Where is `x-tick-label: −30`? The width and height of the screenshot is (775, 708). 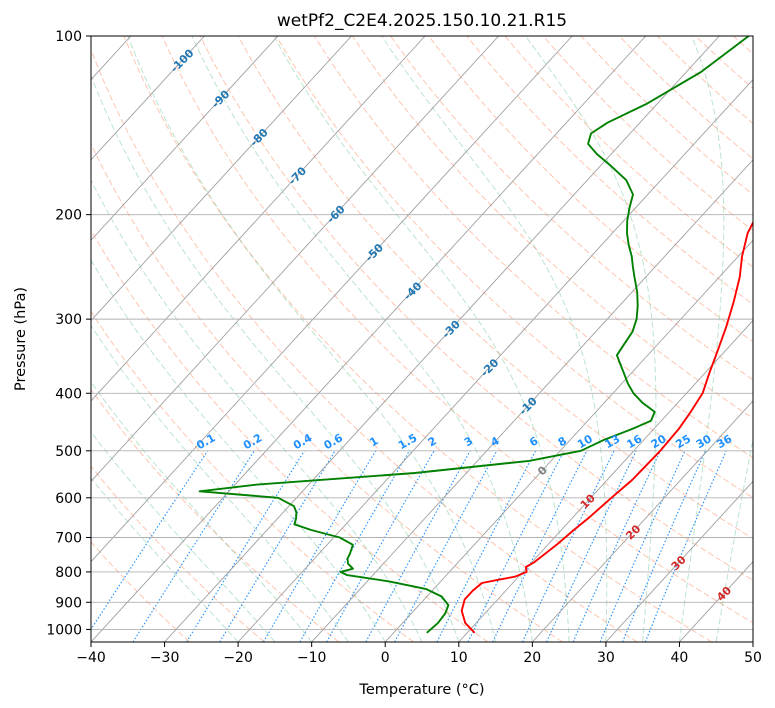
x-tick-label: −30 is located at coordinates (165, 658).